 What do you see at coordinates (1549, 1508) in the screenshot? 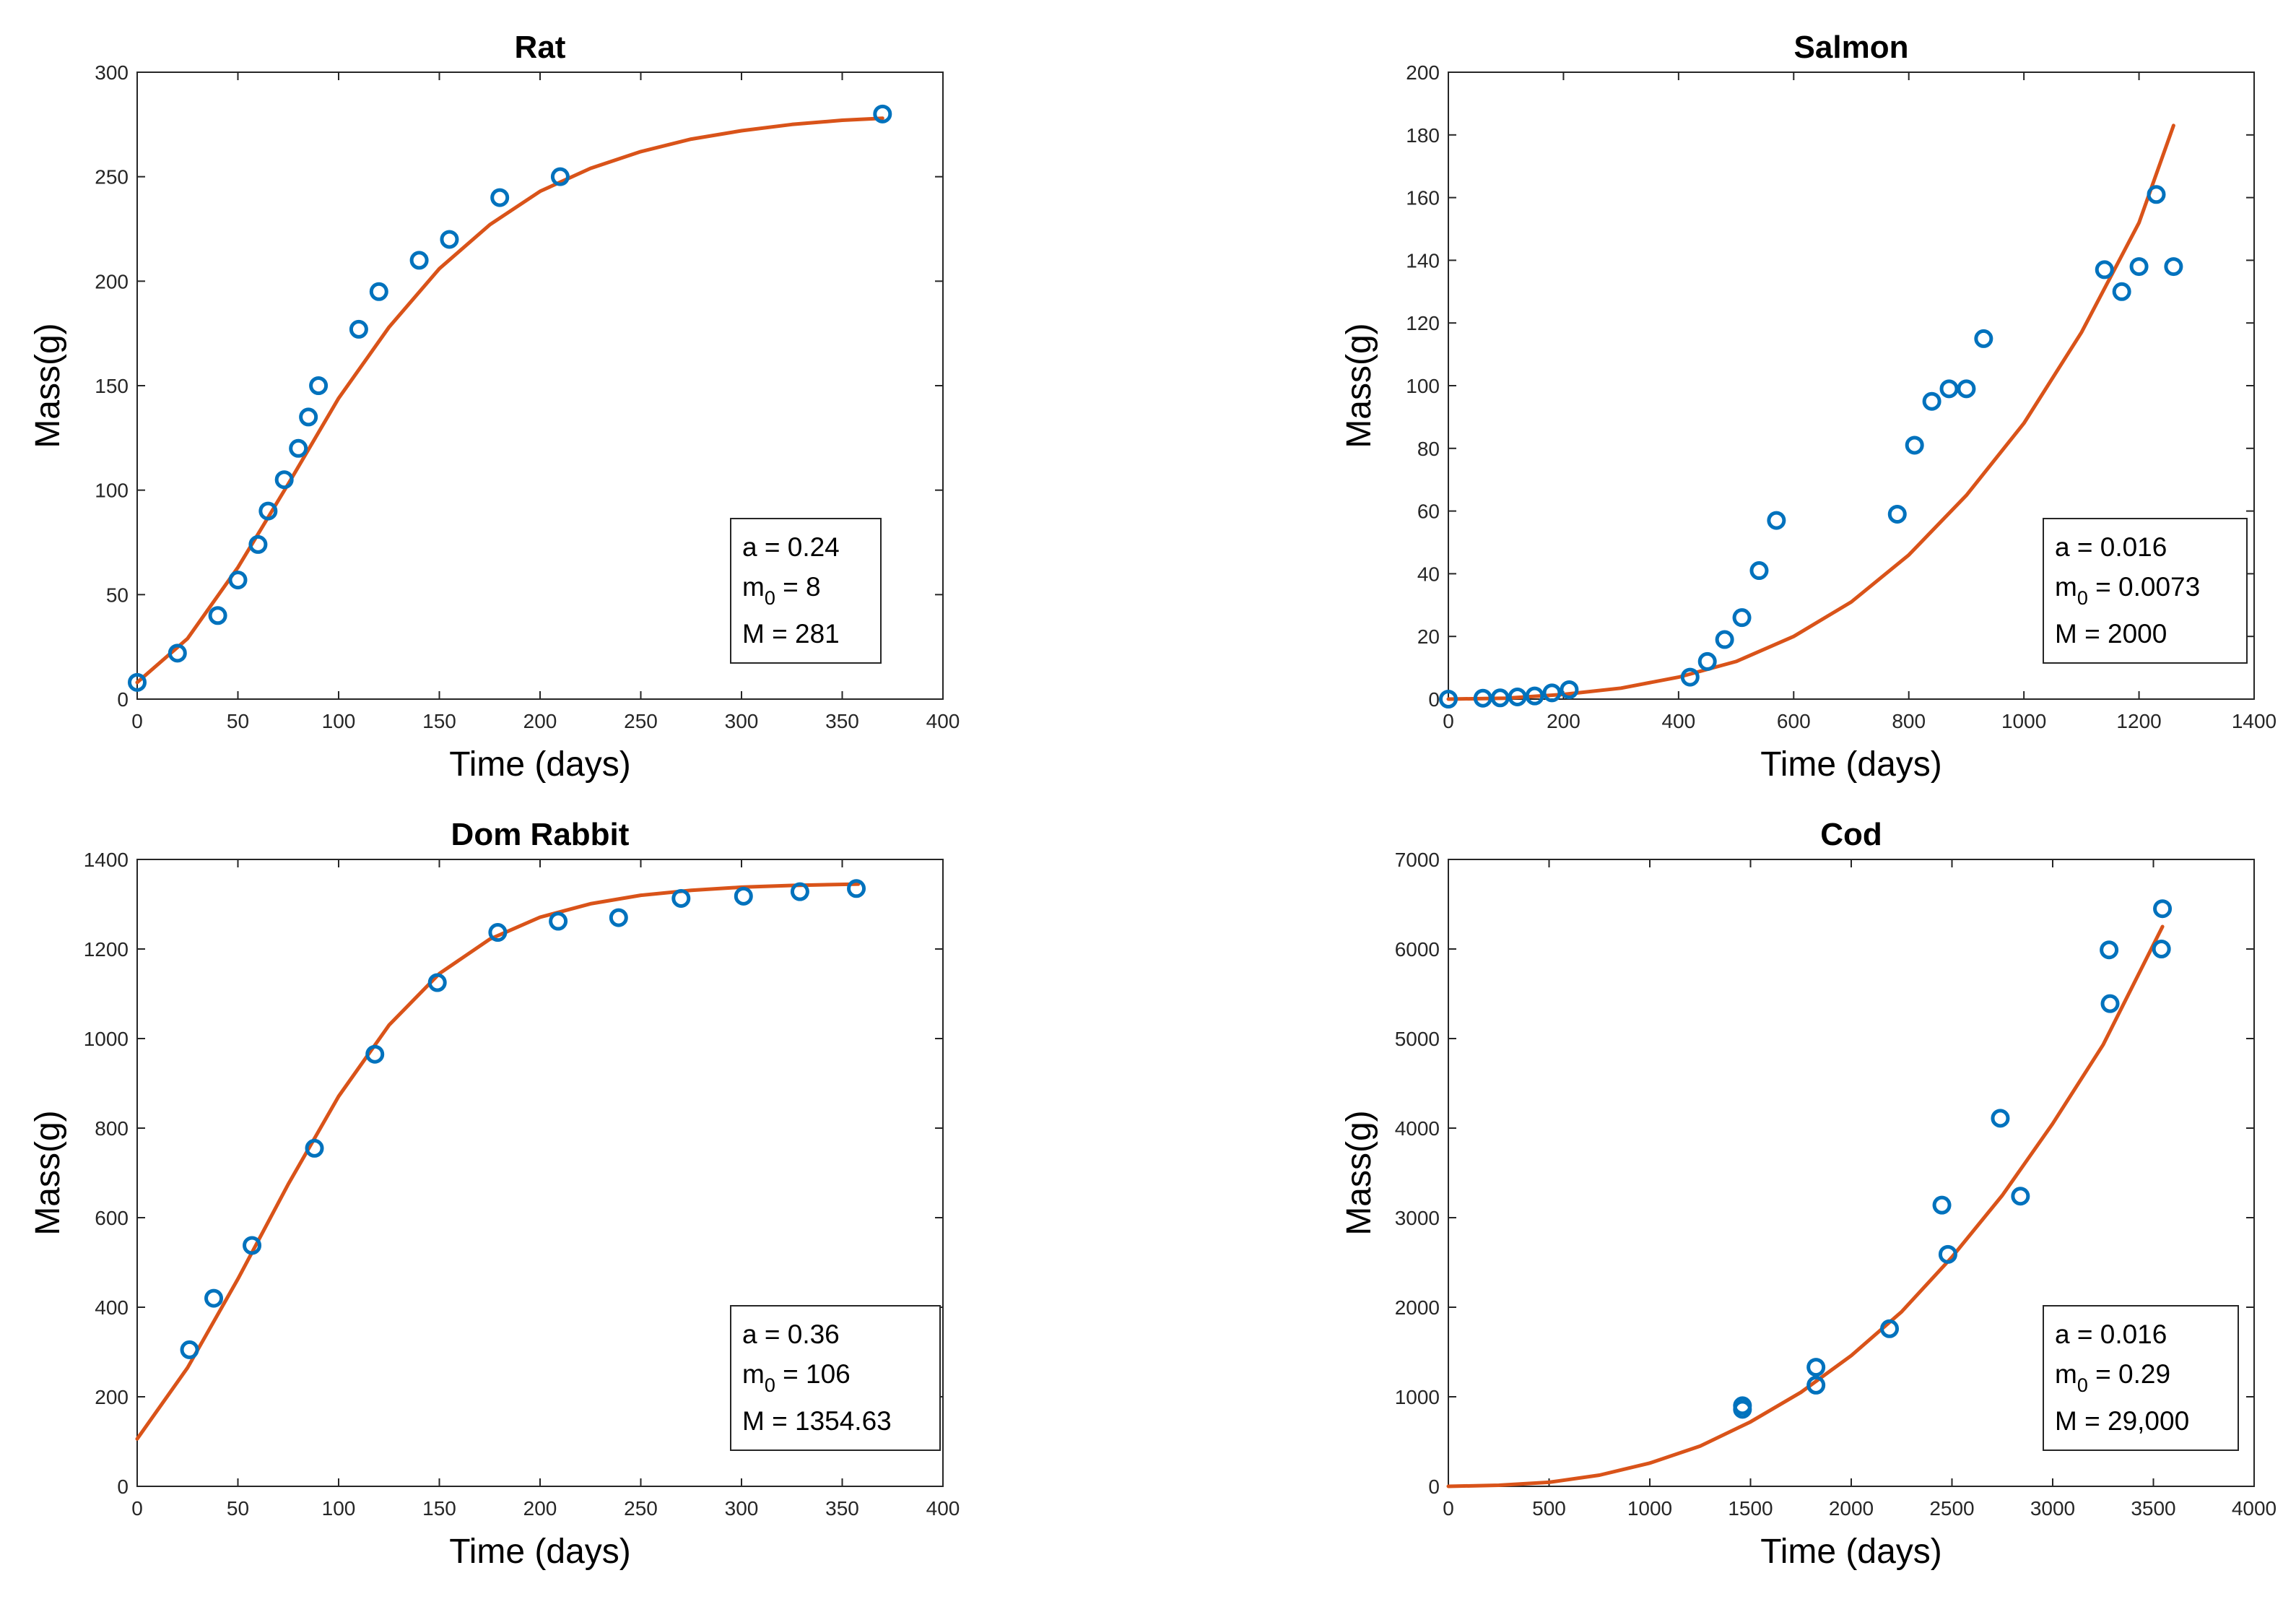
I see `x-tick-label: 500` at bounding box center [1549, 1508].